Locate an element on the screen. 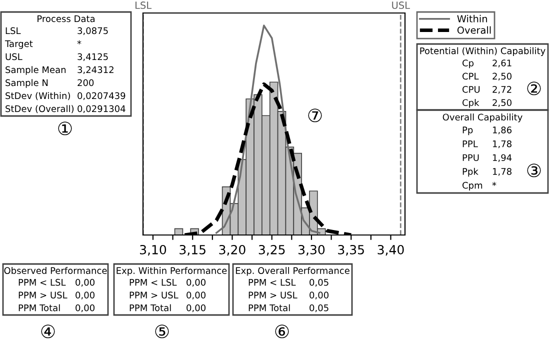  text: Pp 1,86 is located at coordinates (487, 131).